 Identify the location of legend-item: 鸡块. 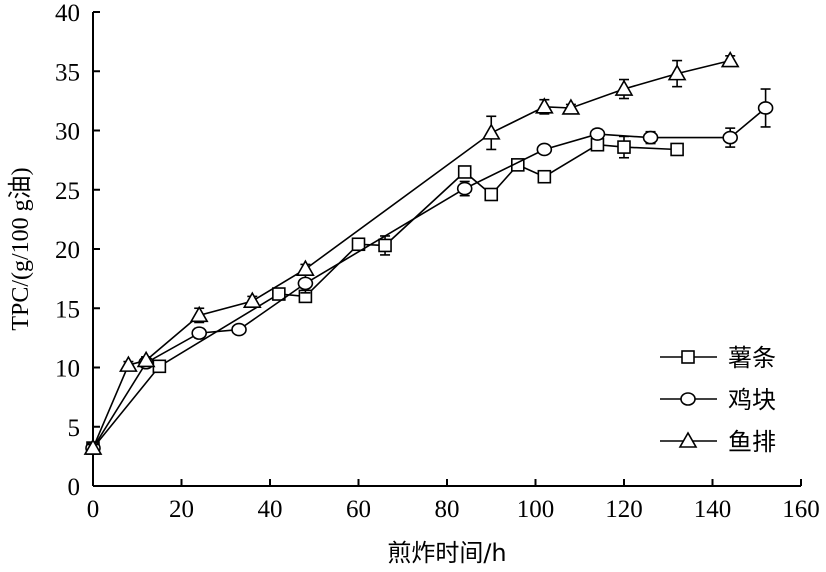
(718, 400).